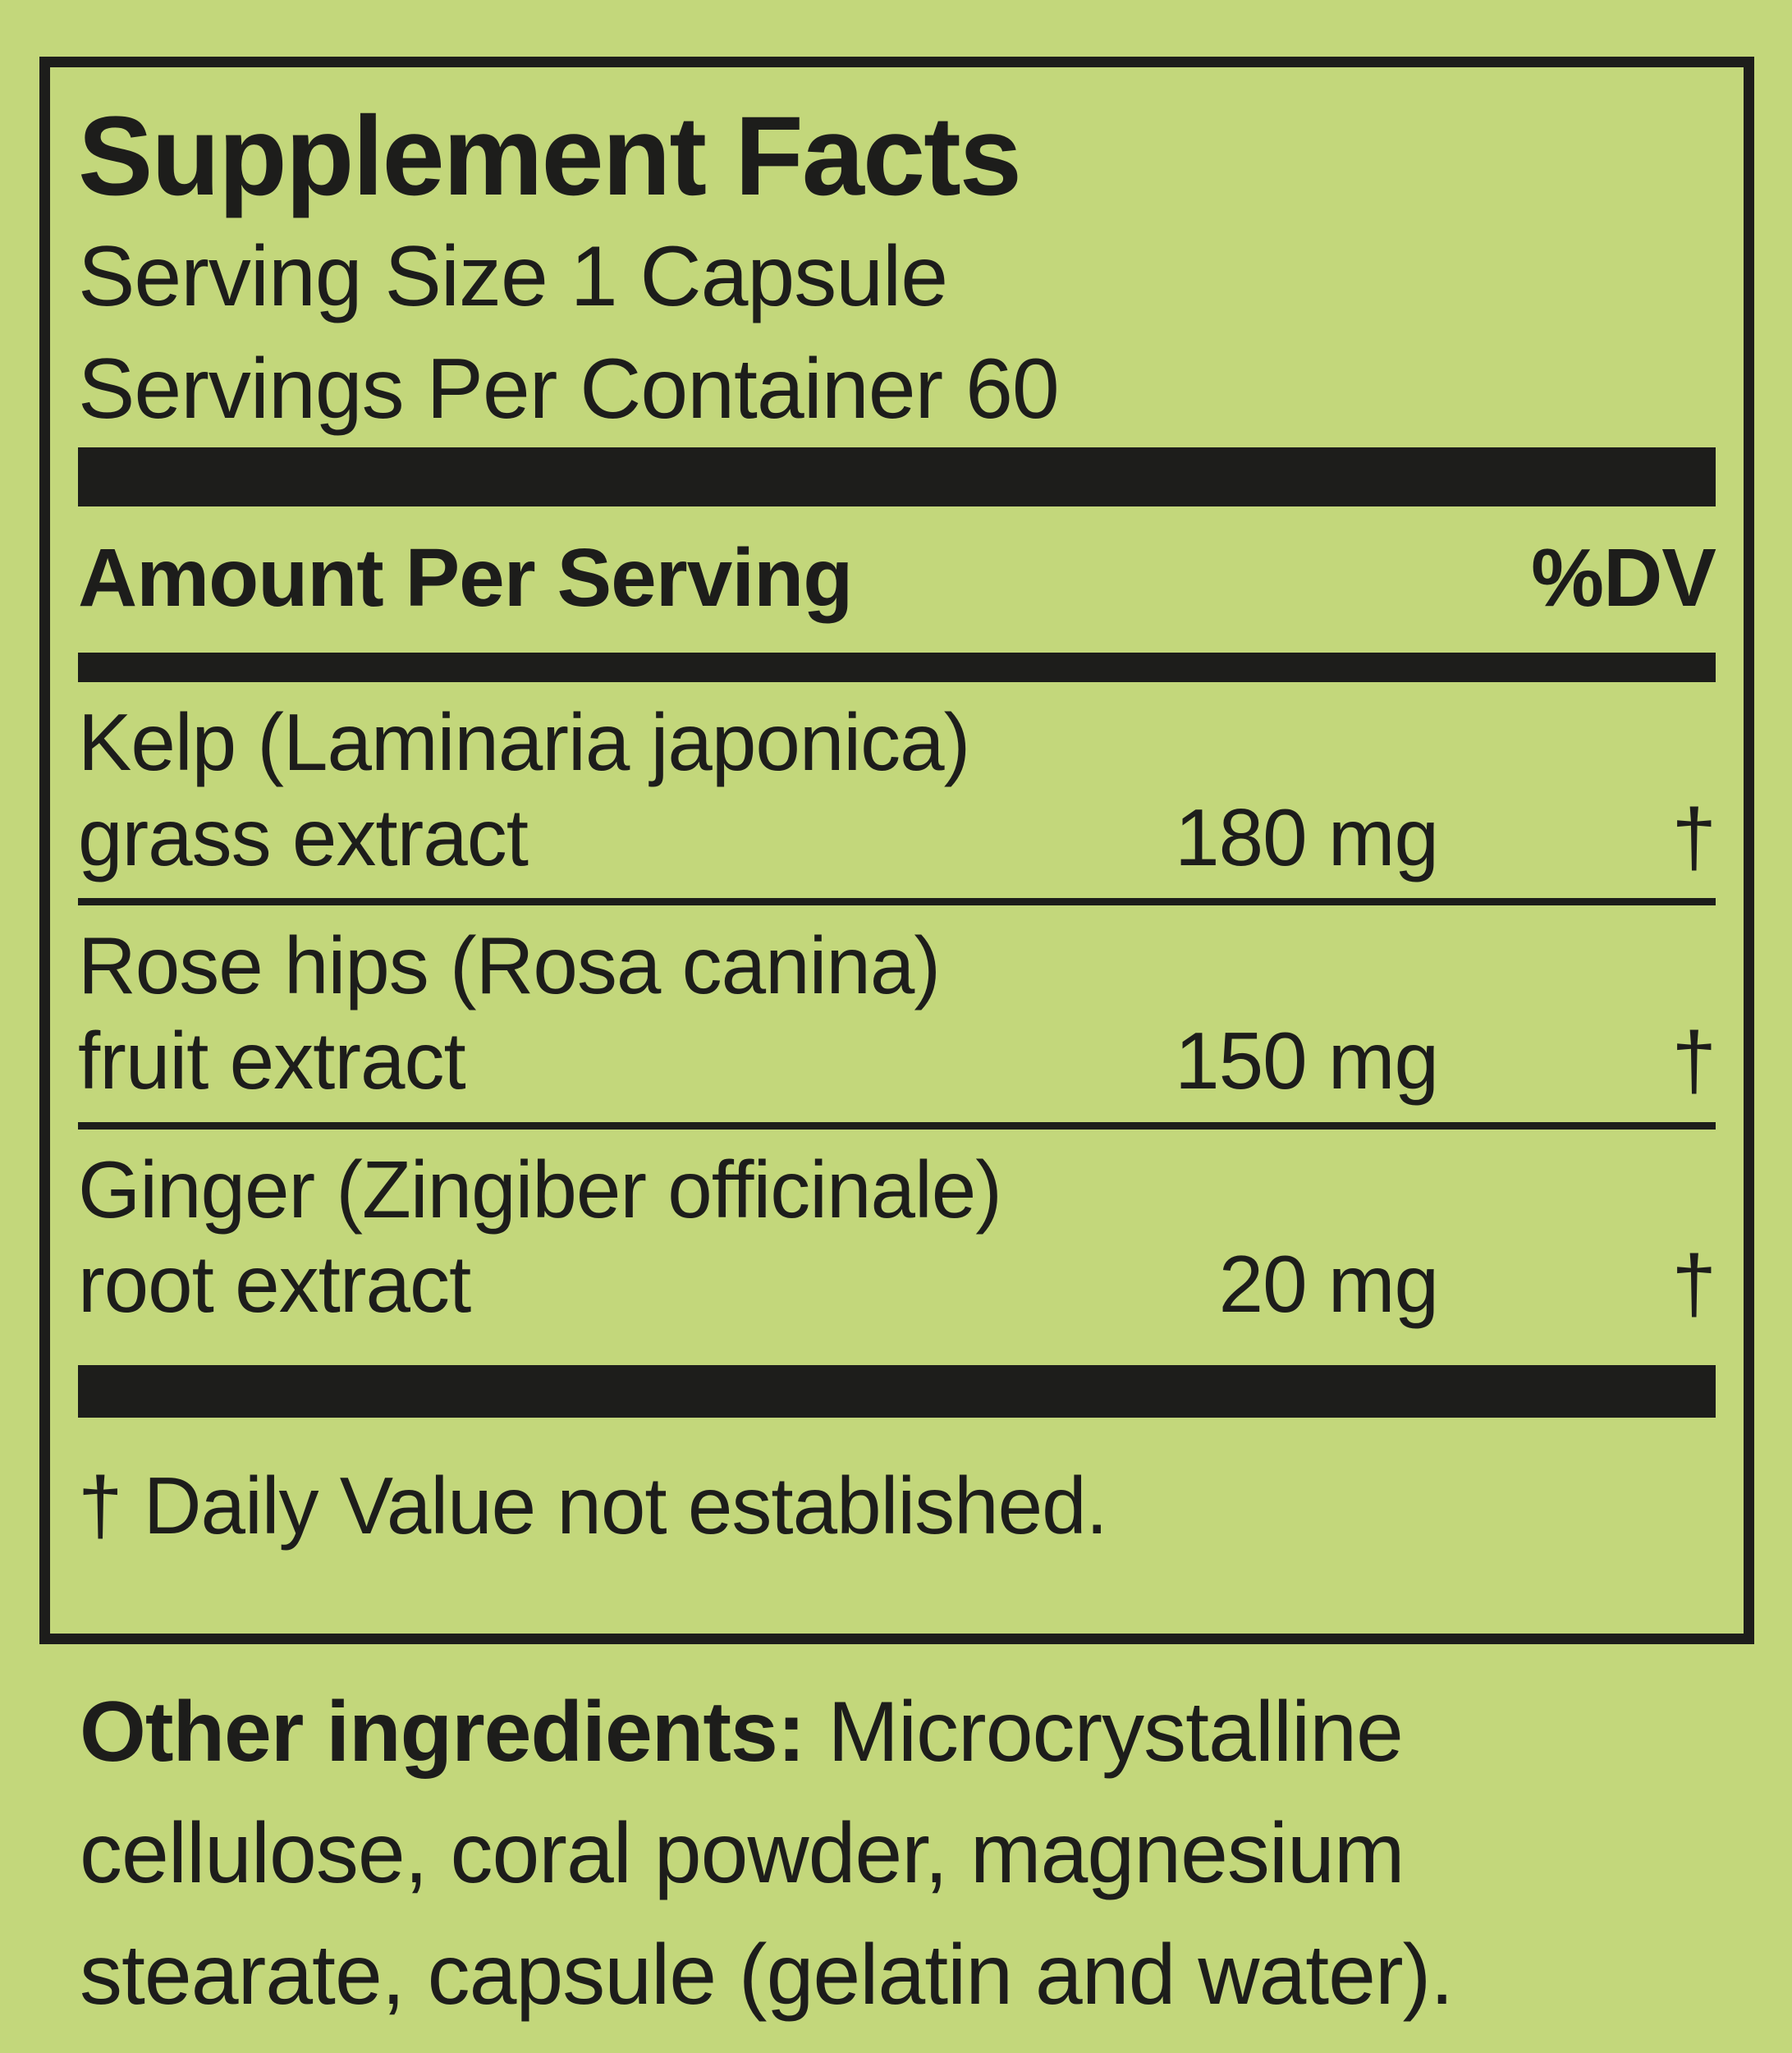  I want to click on daily-value-footnote: † Daily Value not established., so click(593, 1505).